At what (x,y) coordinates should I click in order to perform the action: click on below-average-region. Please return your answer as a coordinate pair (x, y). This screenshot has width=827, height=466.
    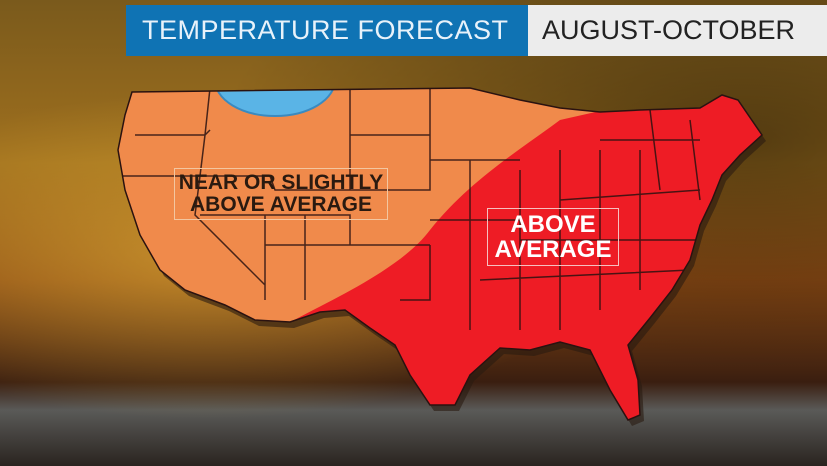
    Looking at the image, I should click on (275, 102).